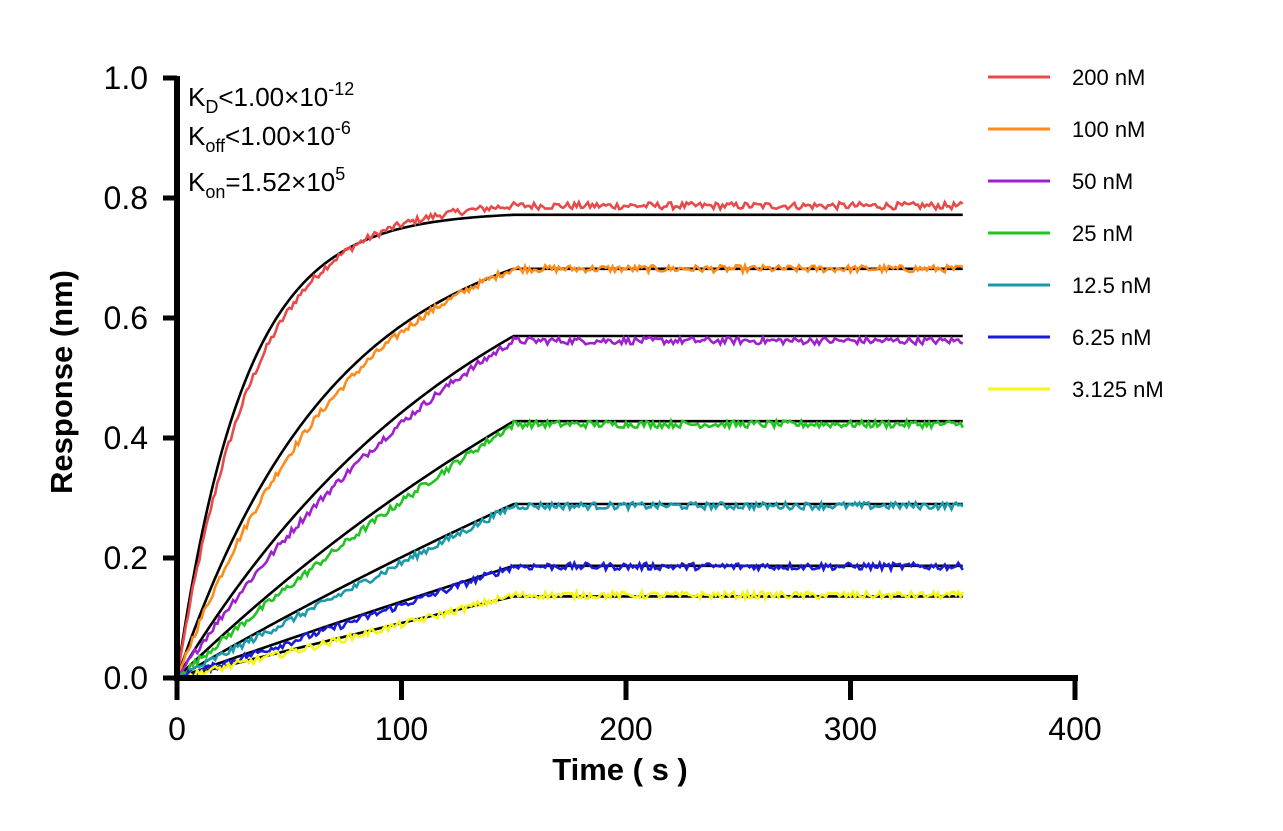 The width and height of the screenshot is (1283, 831). Describe the element at coordinates (269, 137) in the screenshot. I see `annotation-koff: Koff<1.00×10-6` at that location.